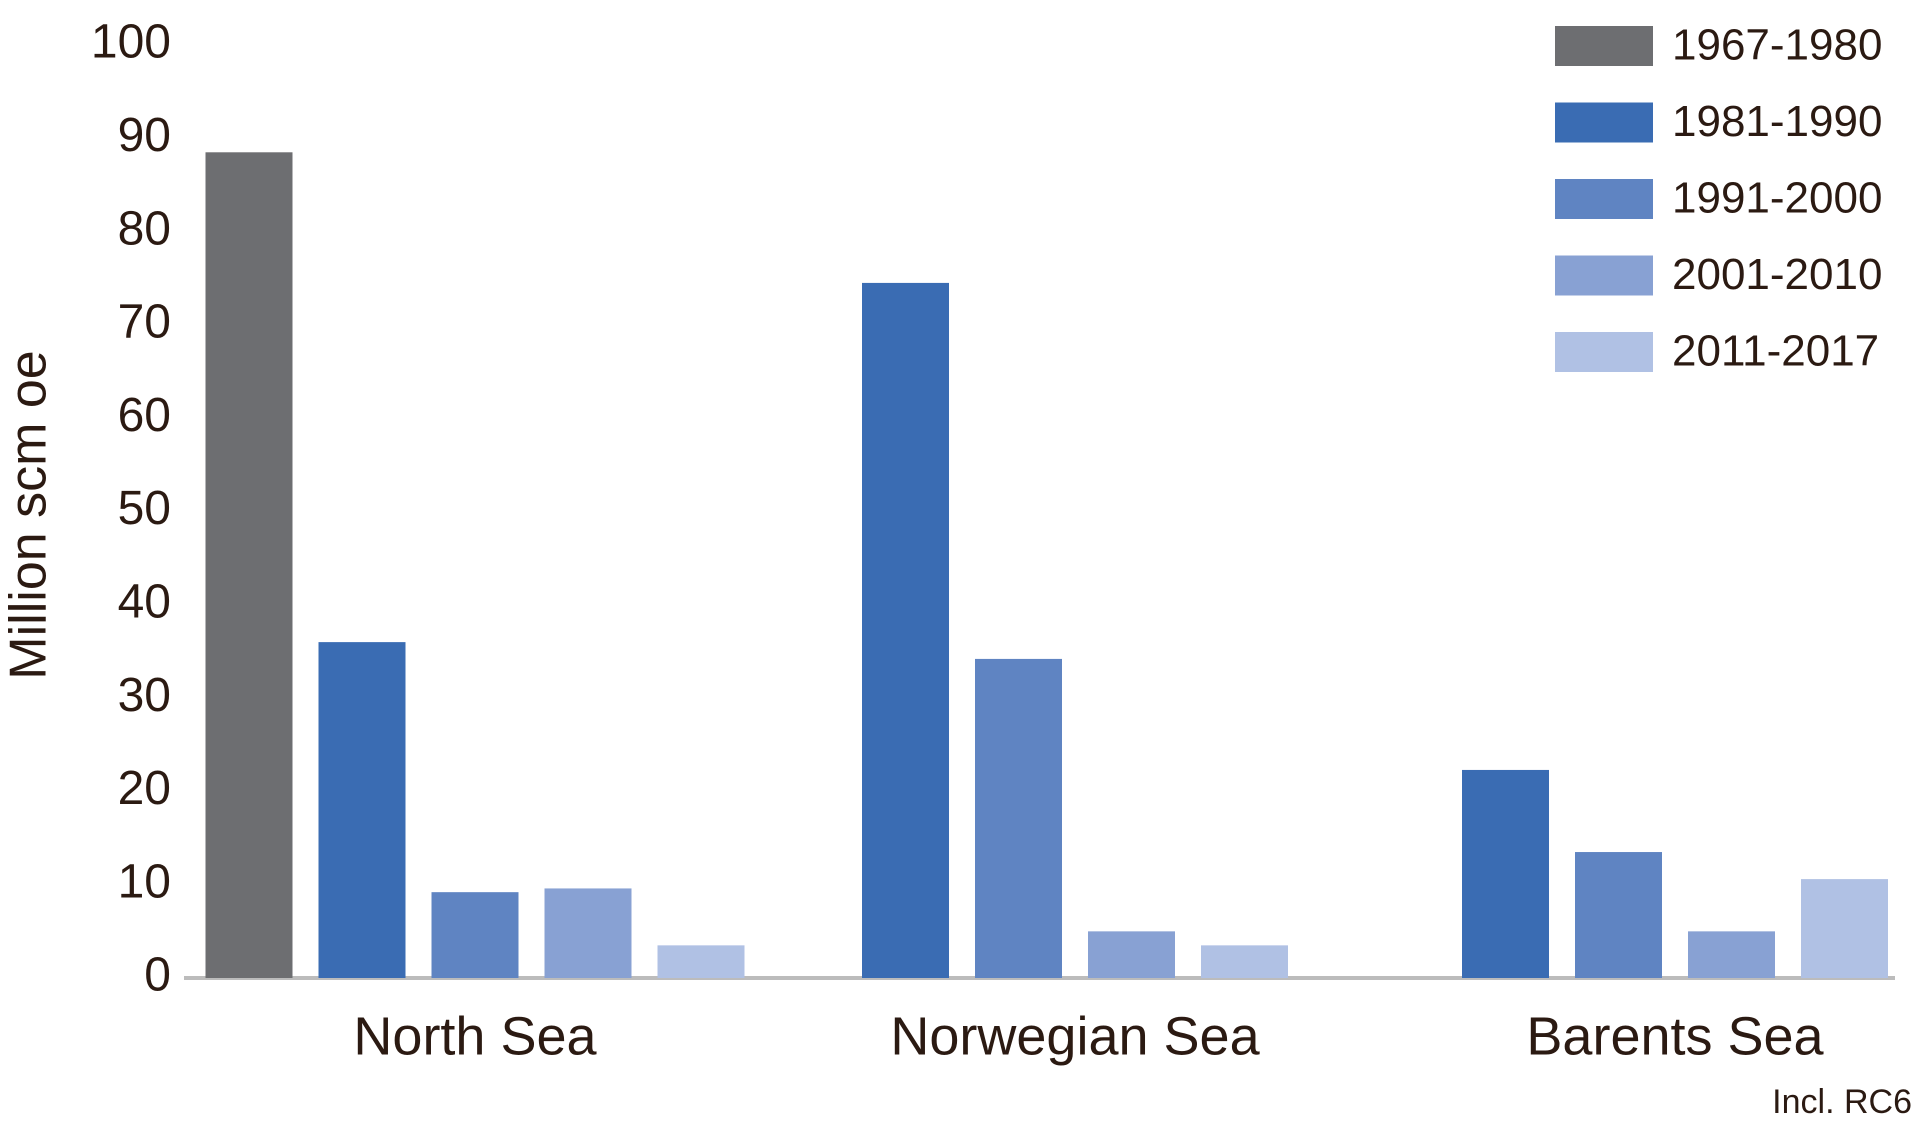 This screenshot has height=1122, width=1920. I want to click on legend-label: 2011-2017, so click(1775, 351).